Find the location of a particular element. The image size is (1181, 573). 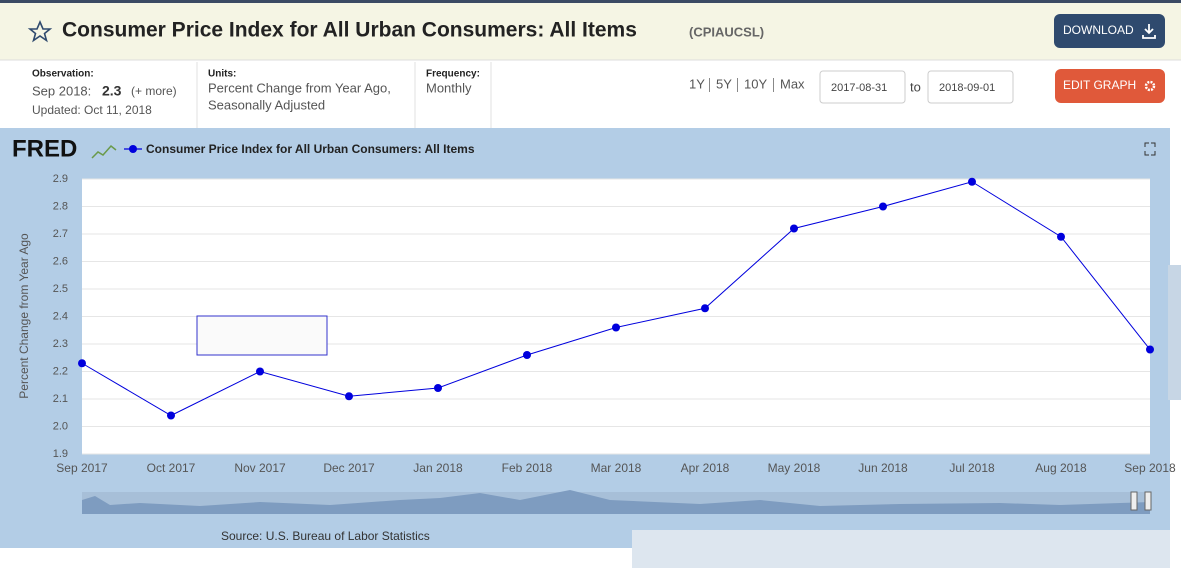

navigator-series is located at coordinates (616, 502).